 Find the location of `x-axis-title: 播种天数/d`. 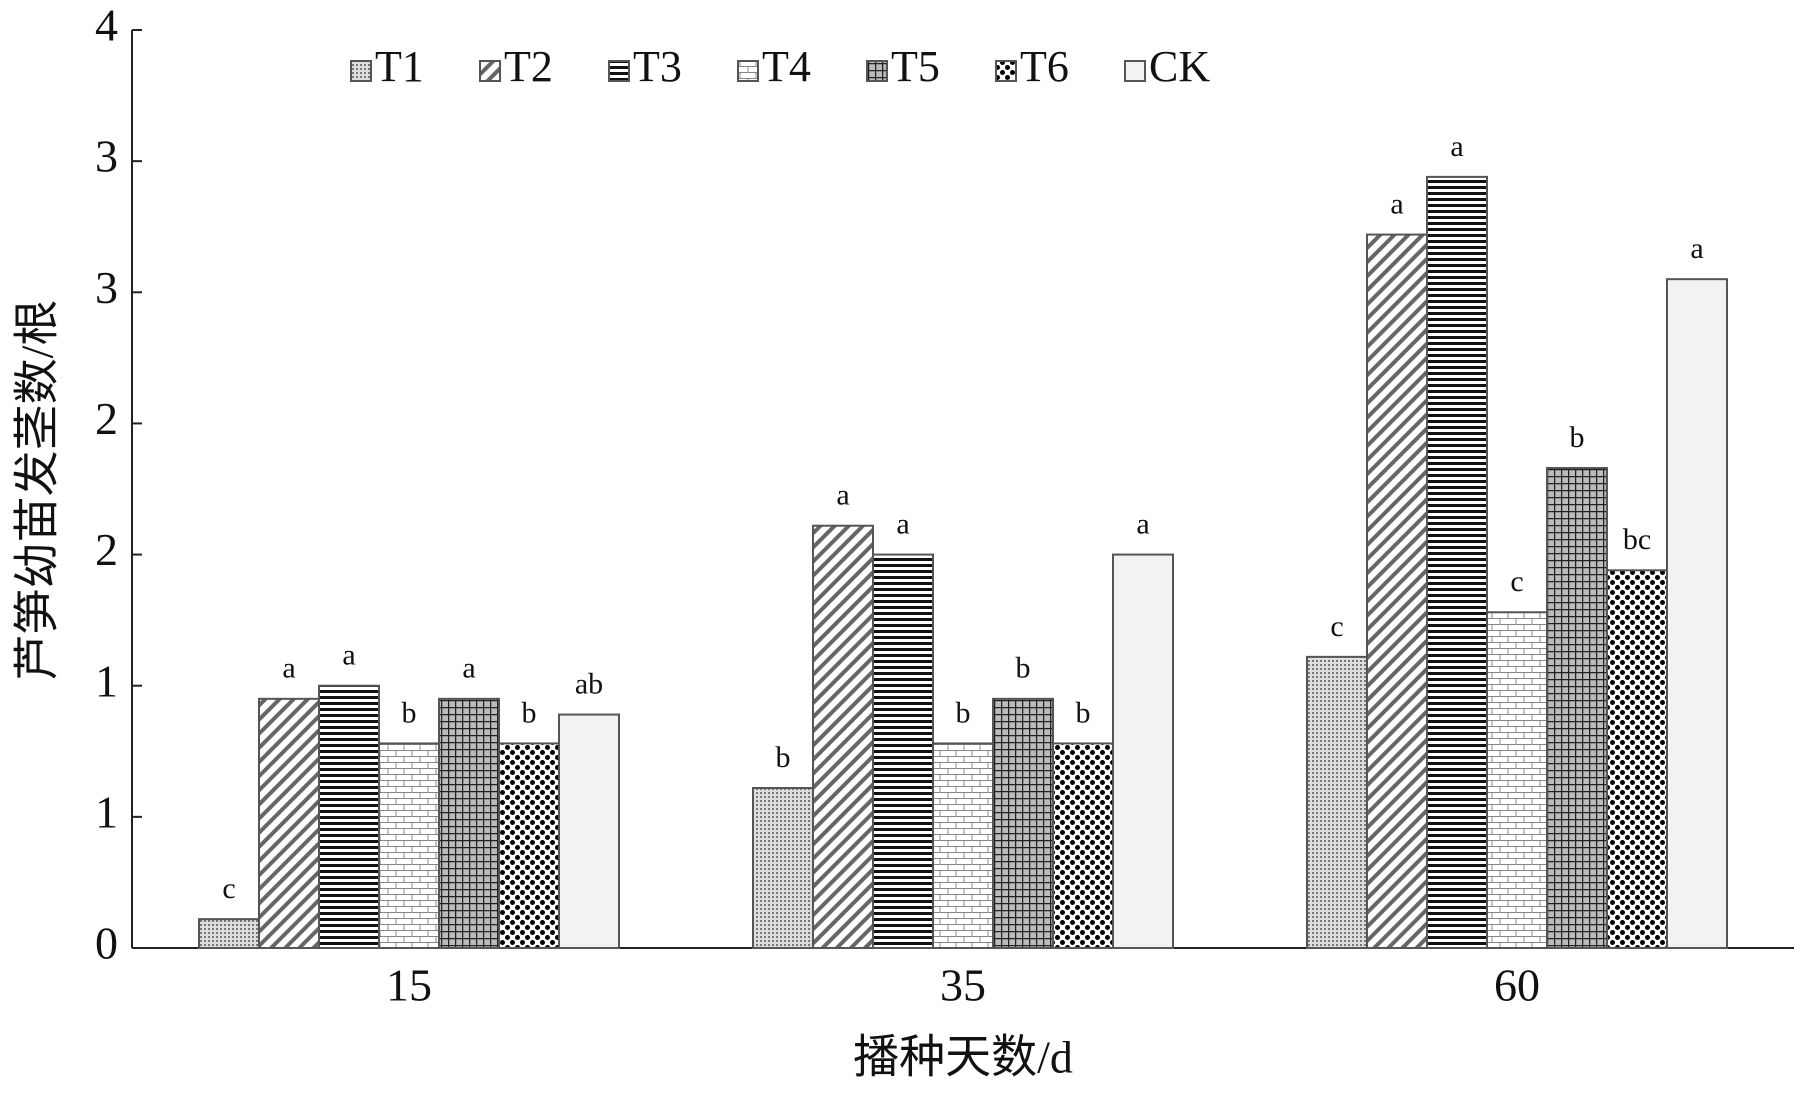

x-axis-title: 播种天数/d is located at coordinates (963, 1057).